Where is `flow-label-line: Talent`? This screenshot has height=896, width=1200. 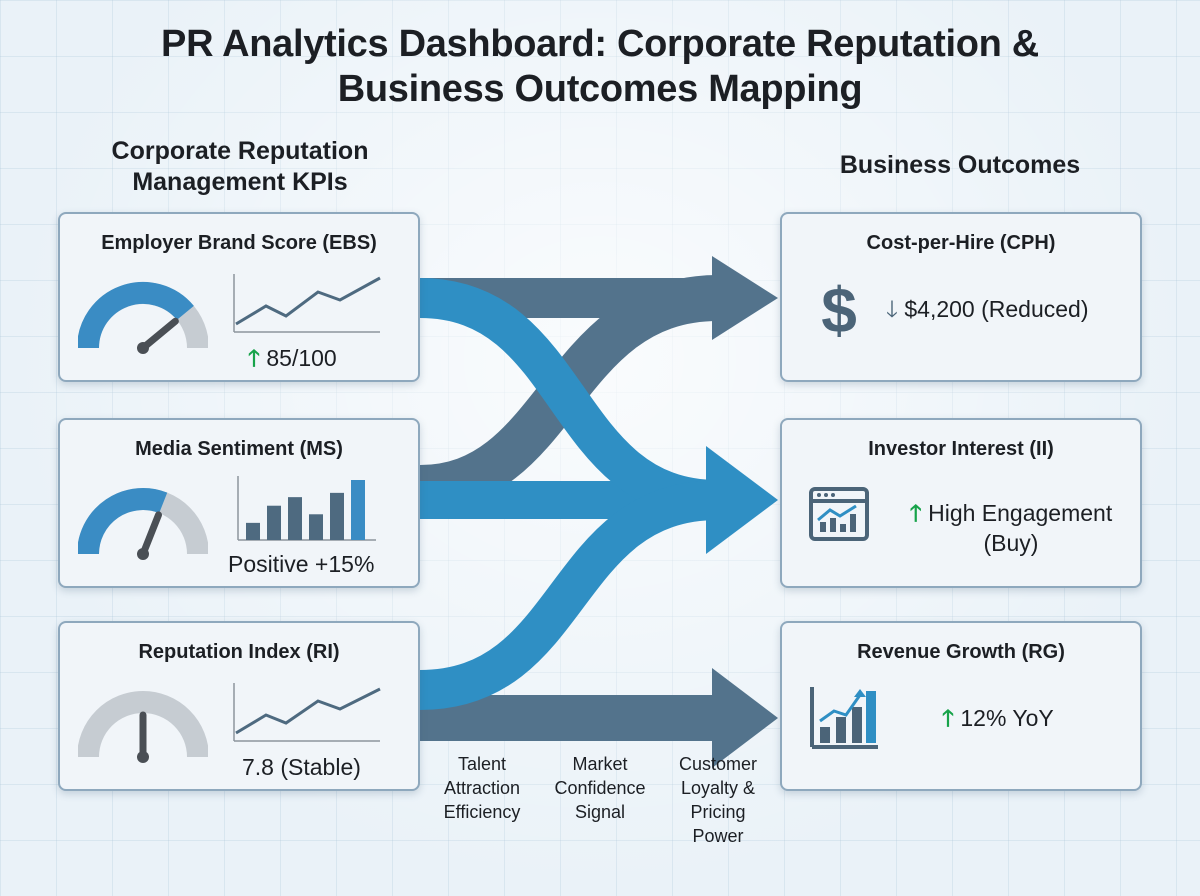 flow-label-line: Talent is located at coordinates (482, 764).